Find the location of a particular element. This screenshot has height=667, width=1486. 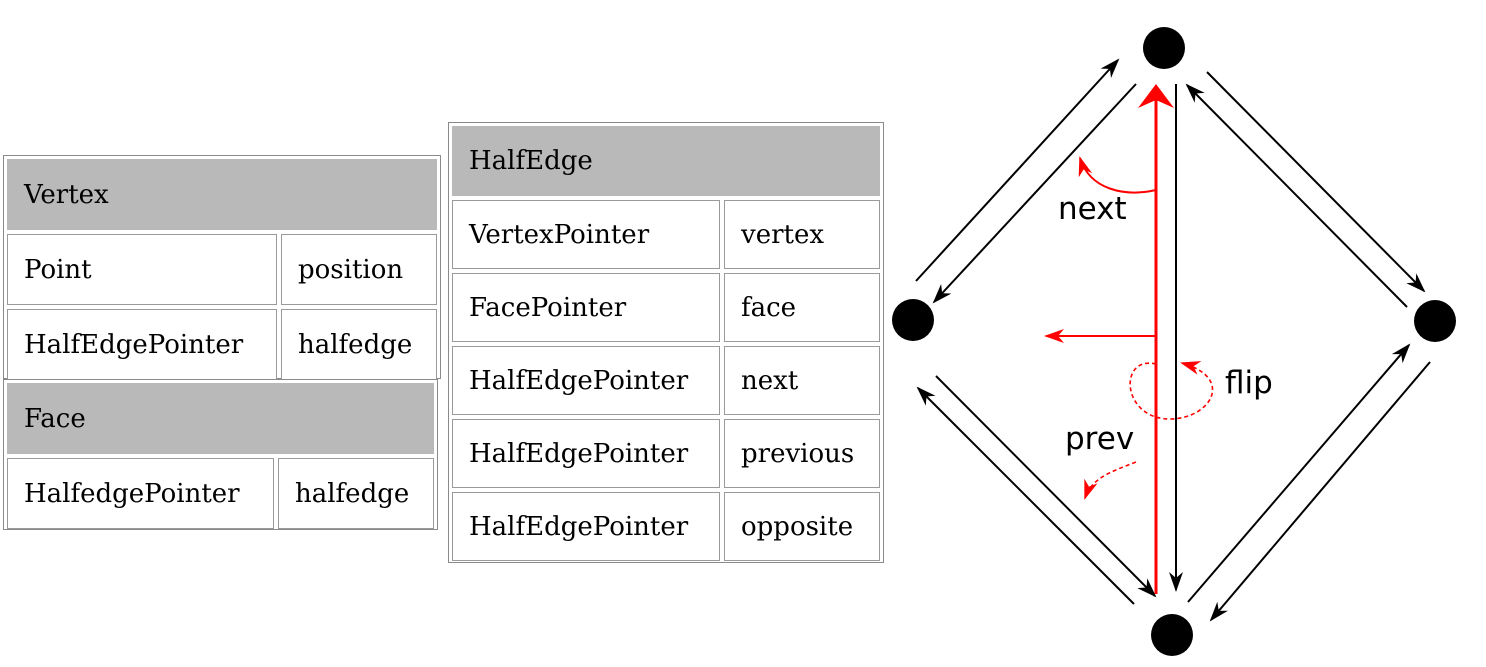

face-field-name: halfedge is located at coordinates (356, 493).